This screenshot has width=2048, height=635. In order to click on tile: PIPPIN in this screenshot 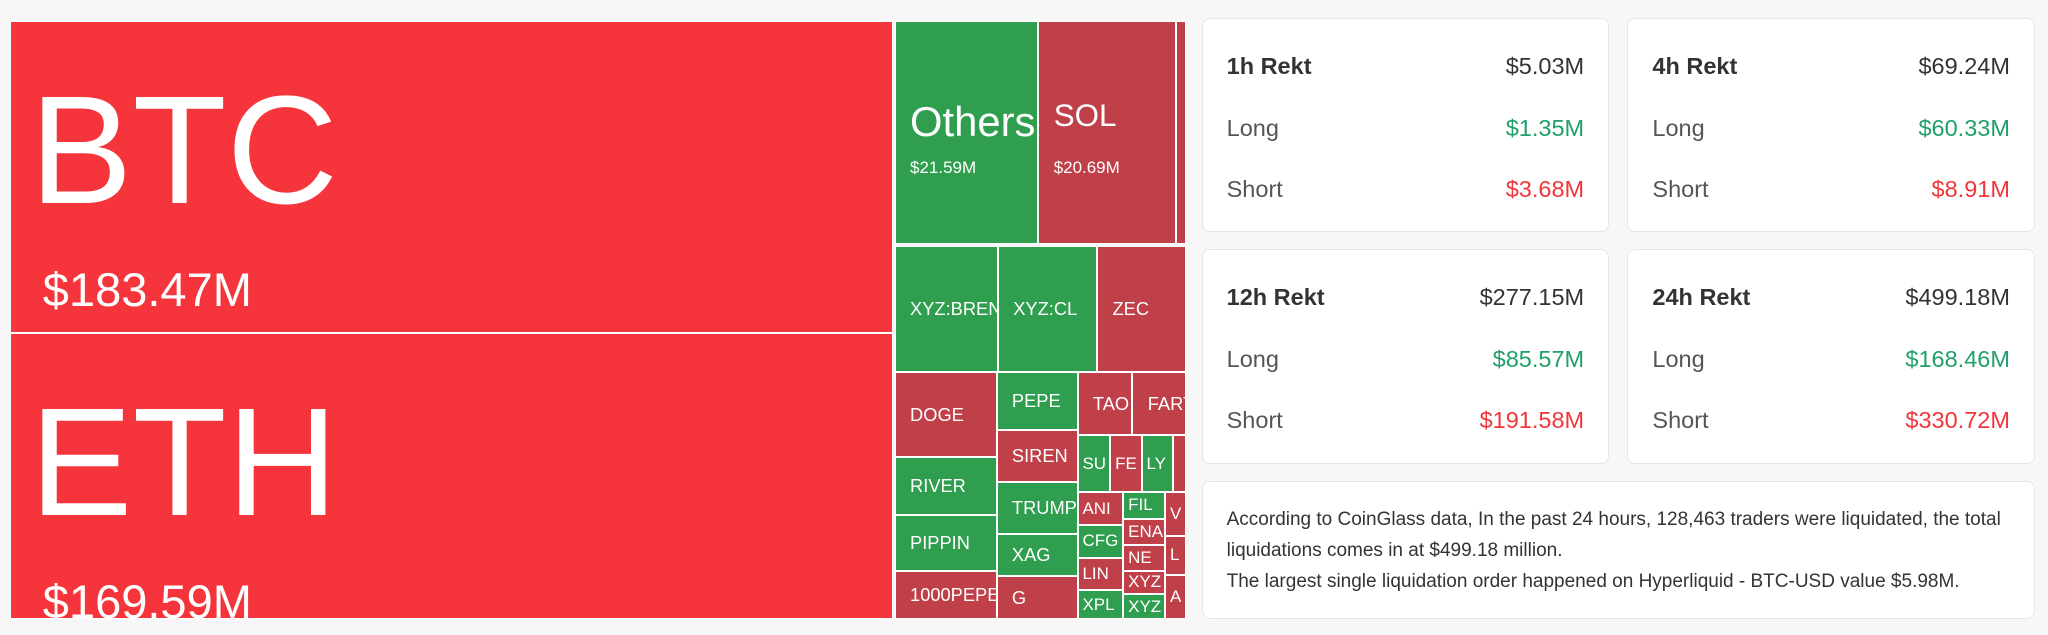, I will do `click(945, 542)`.